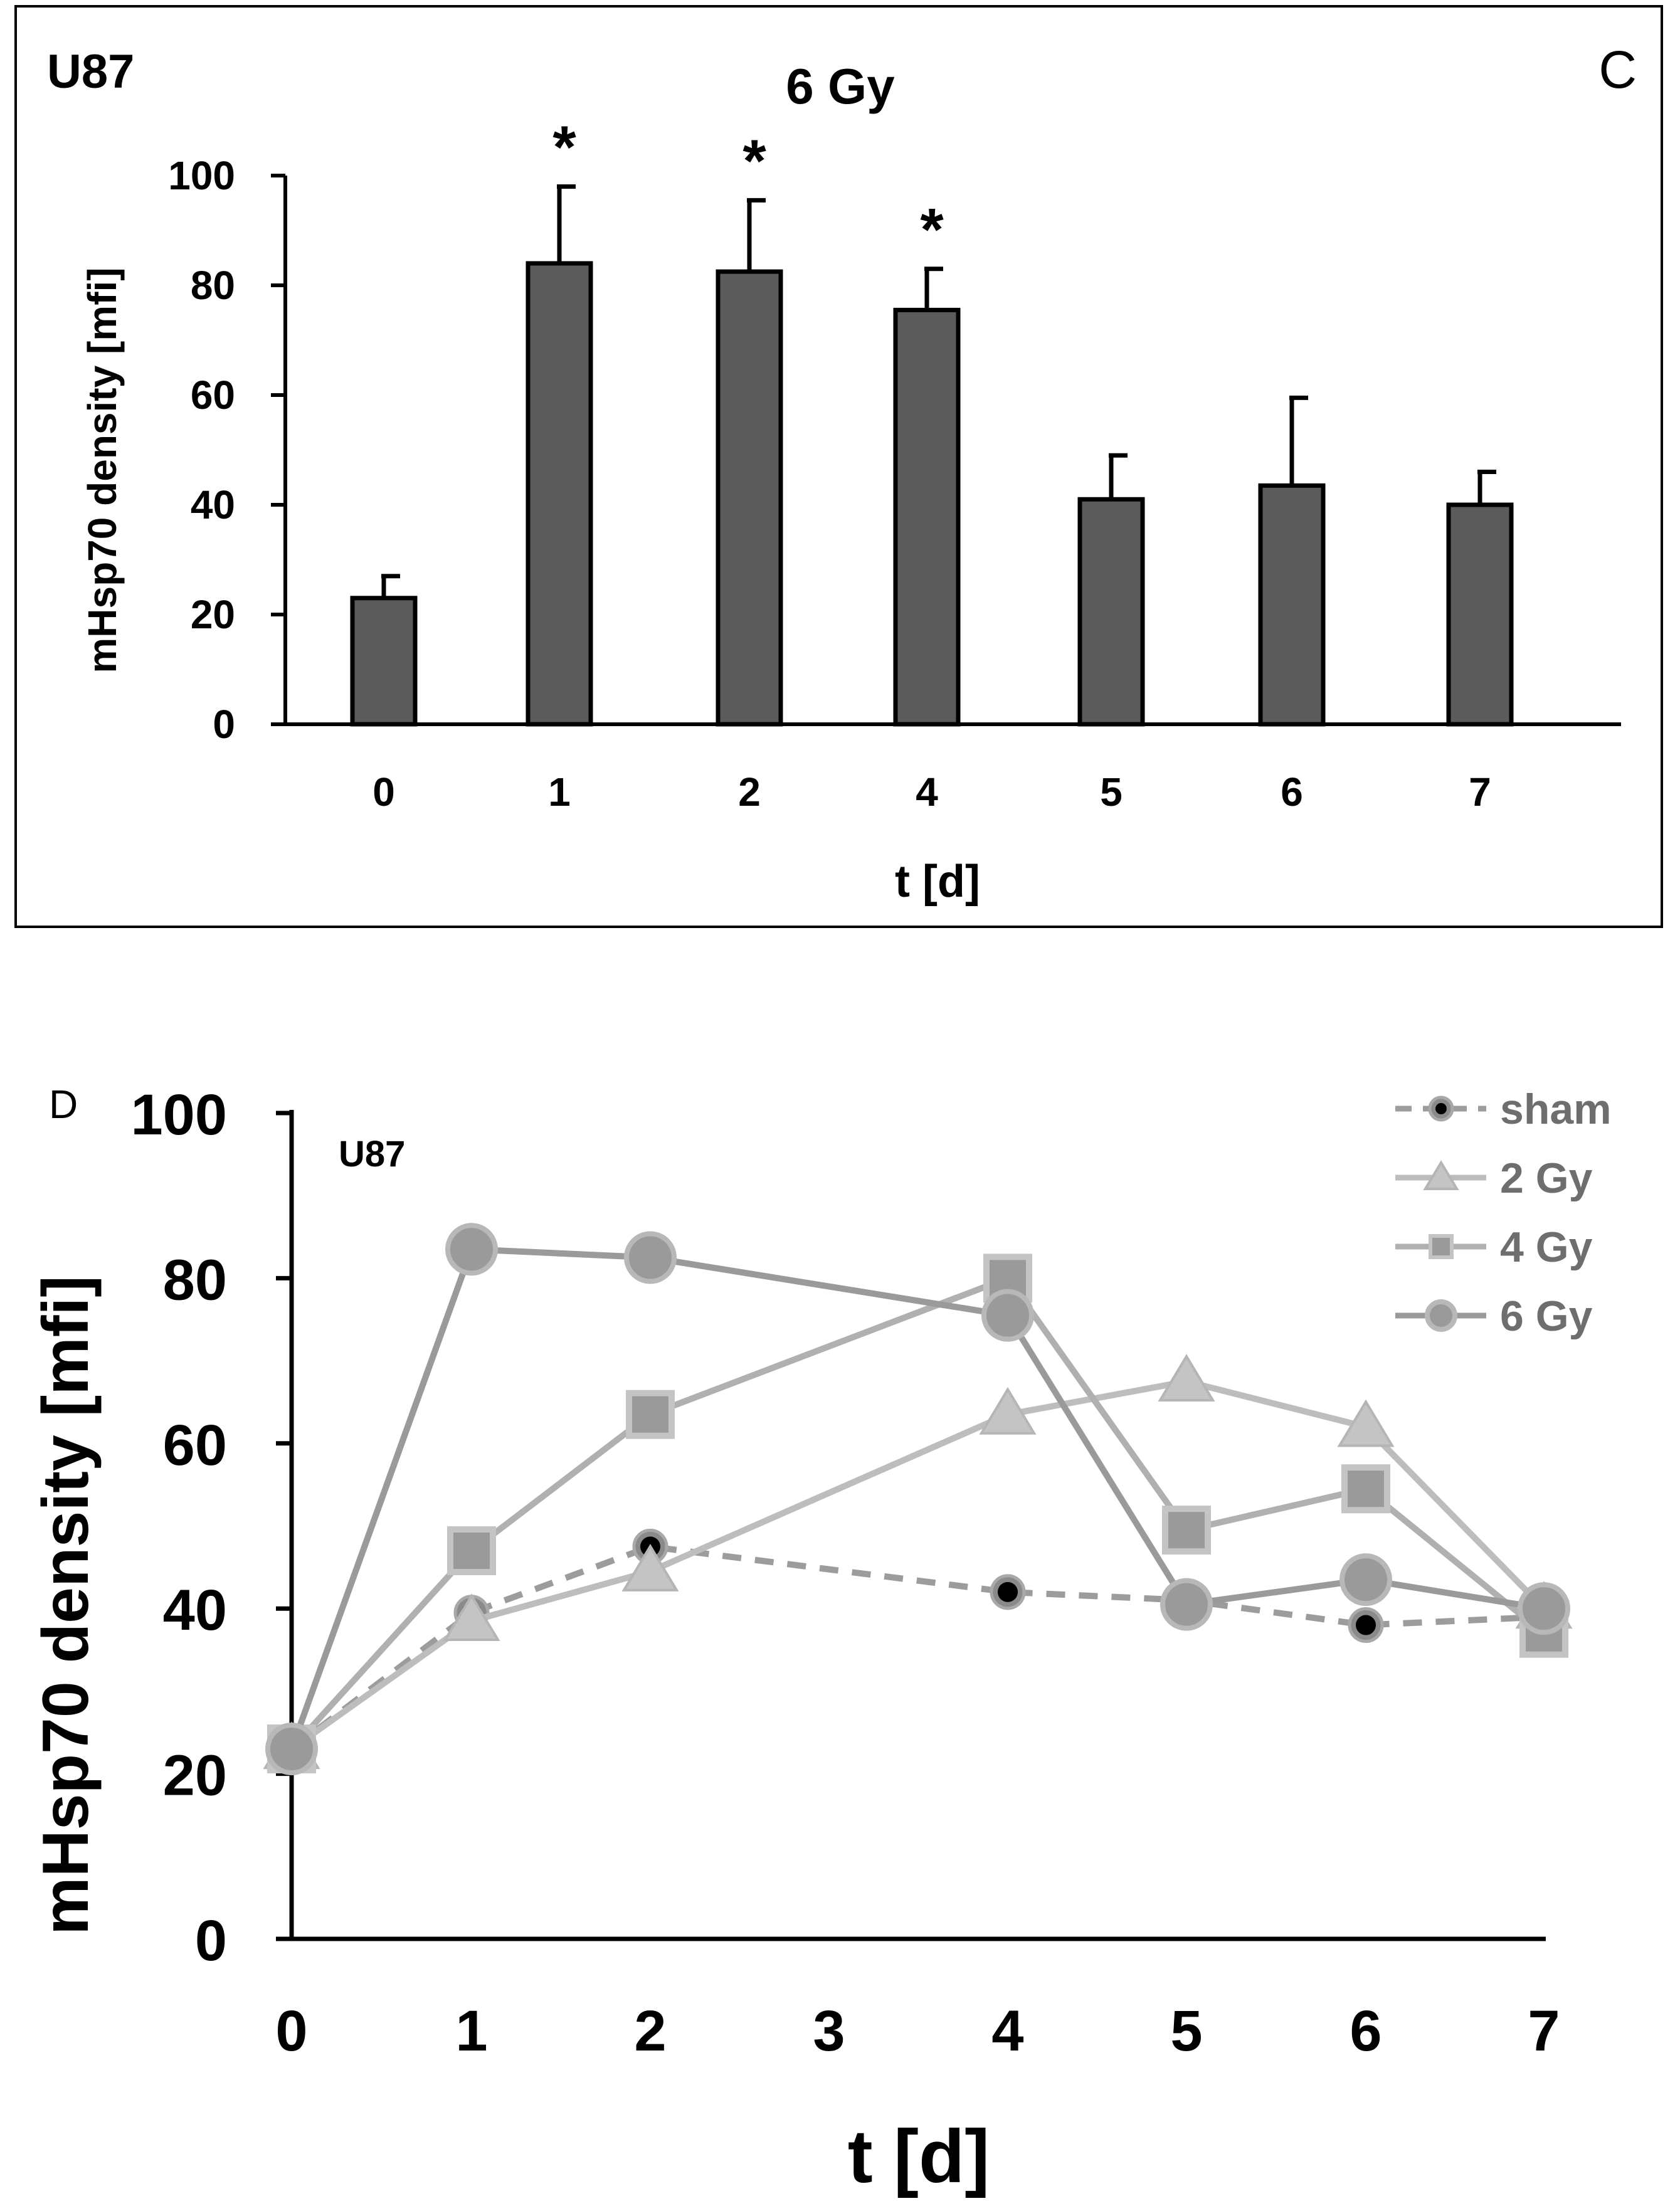 Image resolution: width=1680 pixels, height=2201 pixels. Describe the element at coordinates (1366, 2031) in the screenshot. I see `panel-d-x-tick-label: 6` at that location.